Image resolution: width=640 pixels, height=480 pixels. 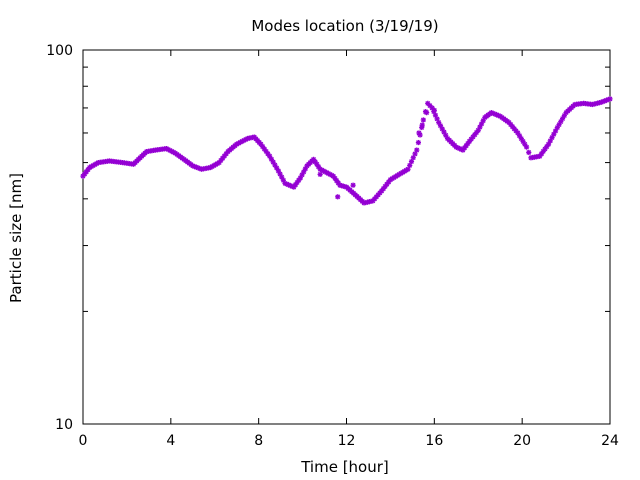 I want to click on x-tick-label: 24, so click(x=610, y=441).